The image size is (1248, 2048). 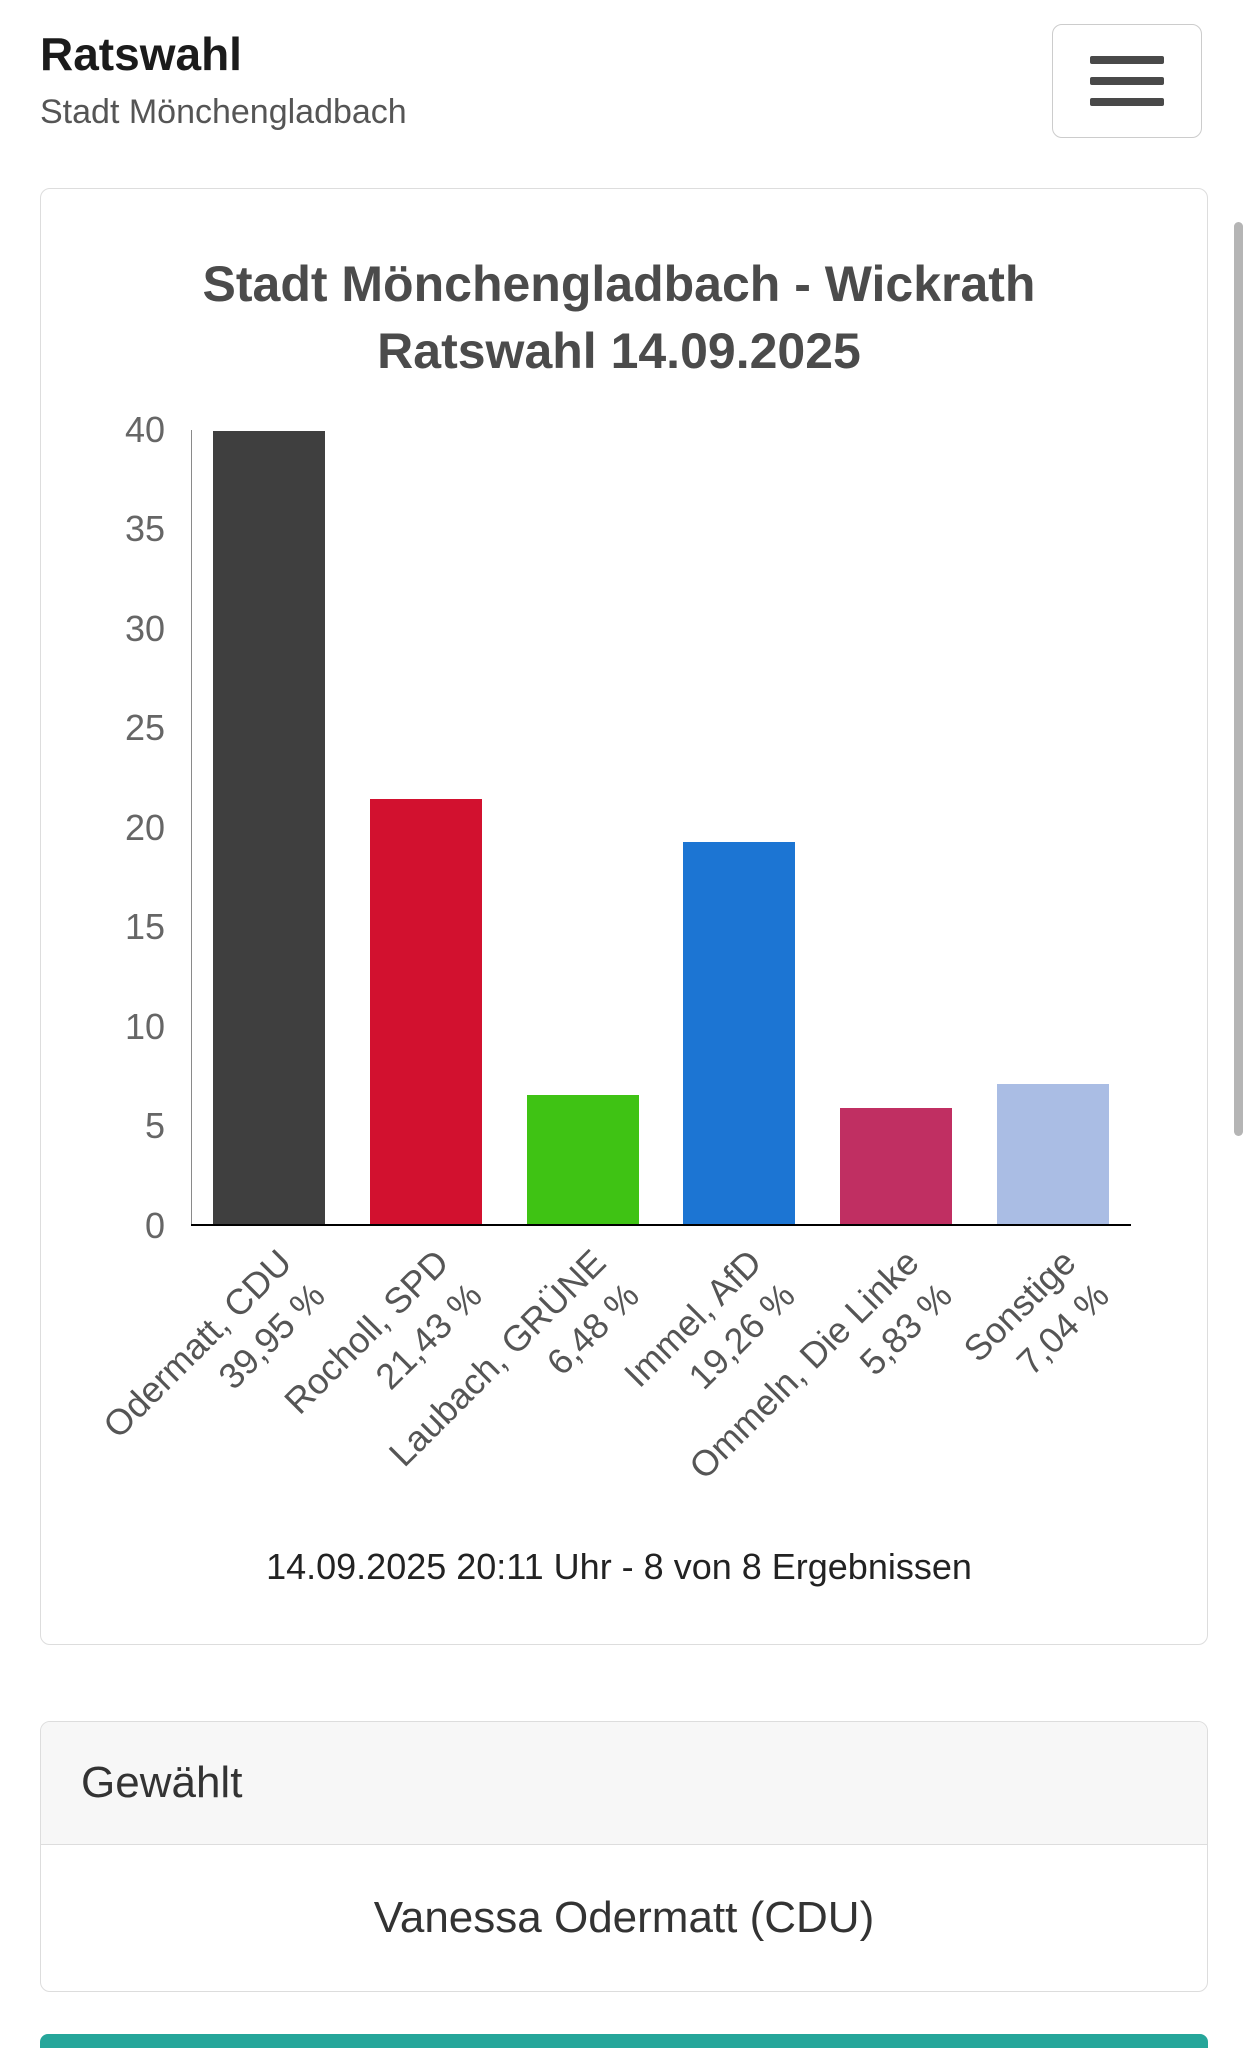 I want to click on bar-slot: Odermatt, CDU 39,95 %, so click(x=221, y=938).